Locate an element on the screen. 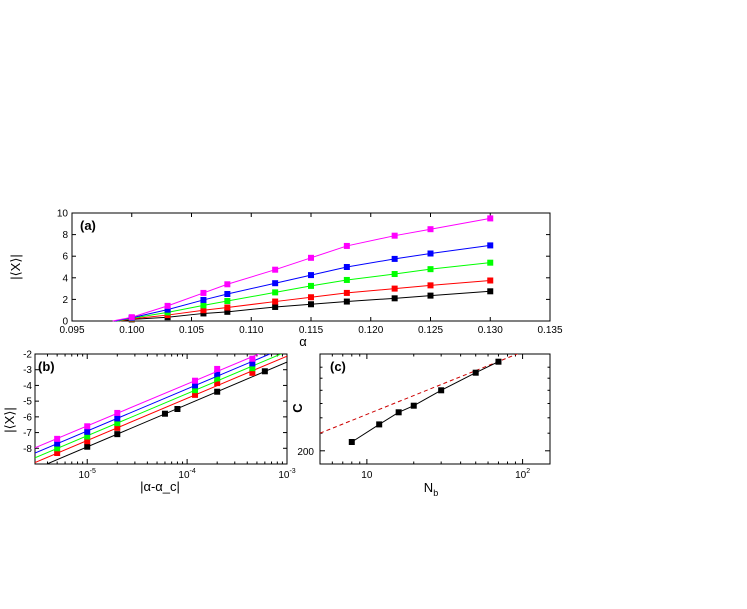 The width and height of the screenshot is (747, 609). panel-b-ticks: 10⁻⁵ 10⁻⁴ 10-3-2-3-4-5-6-7-8 is located at coordinates (159, 416).